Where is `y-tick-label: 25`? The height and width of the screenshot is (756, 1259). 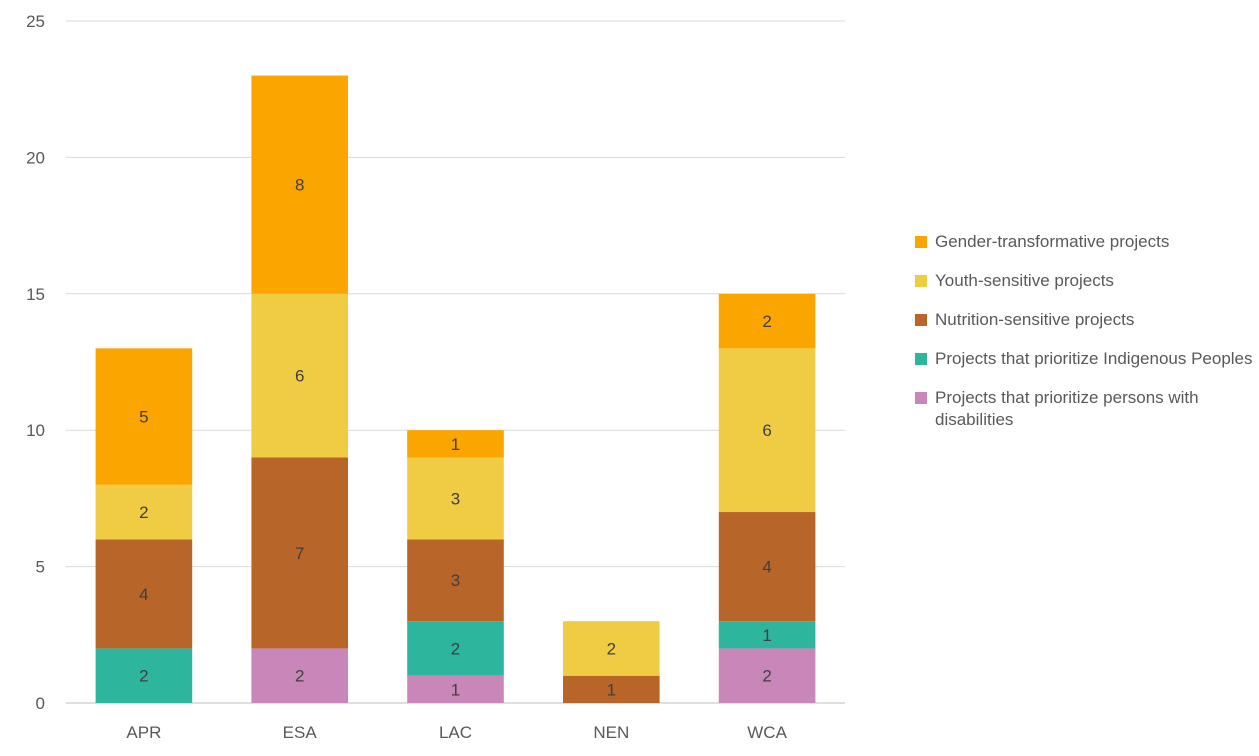 y-tick-label: 25 is located at coordinates (35, 21).